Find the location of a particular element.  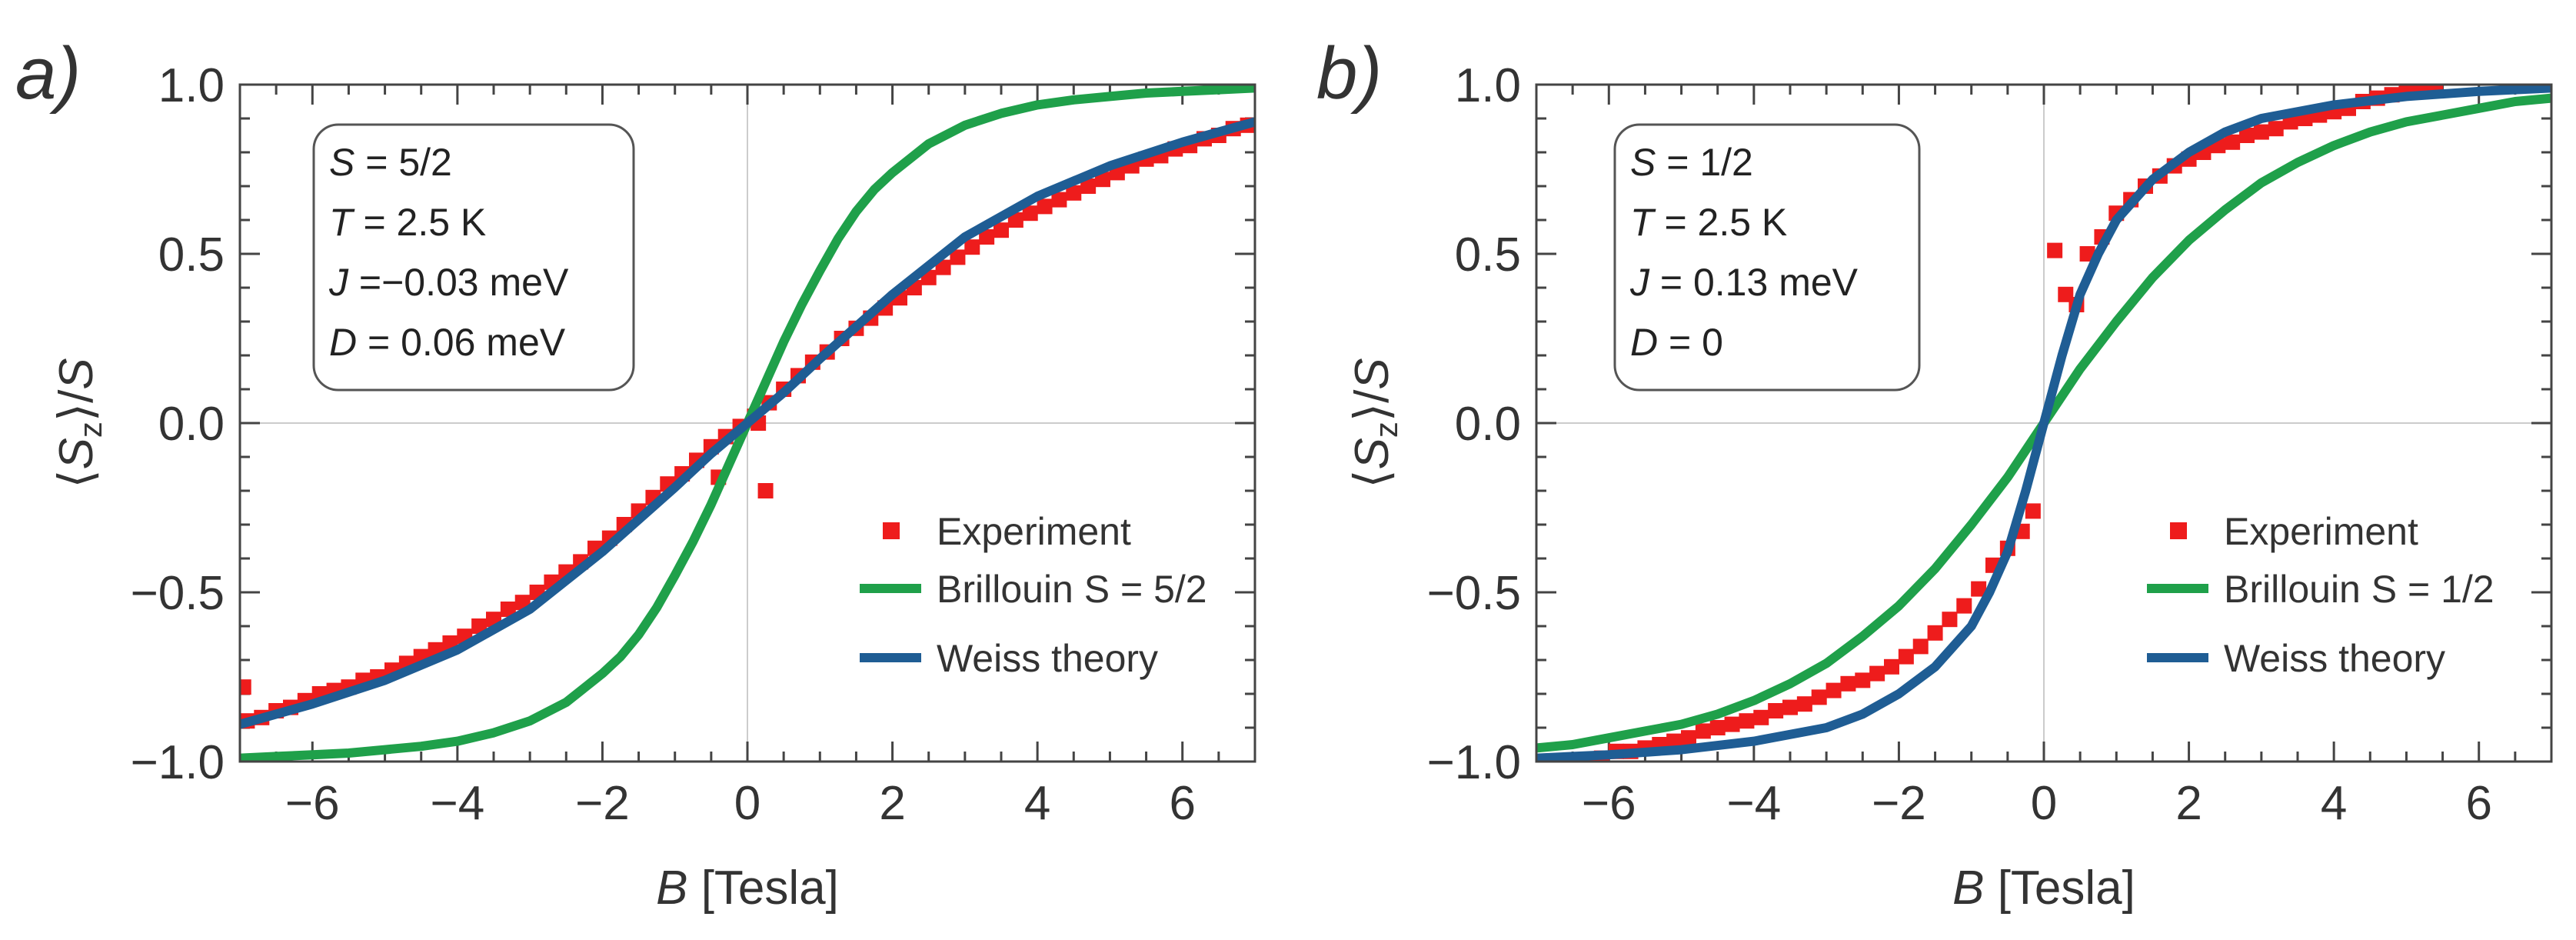

parameter-line: J = 0.13 meV is located at coordinates (1744, 282).